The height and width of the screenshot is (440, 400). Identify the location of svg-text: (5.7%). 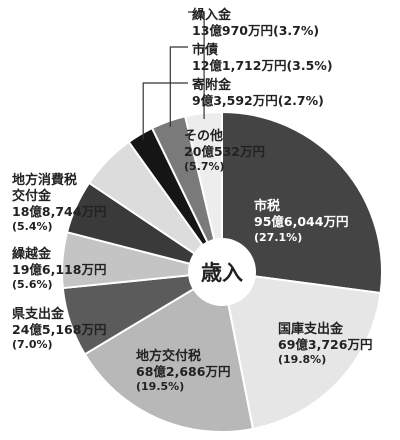
(204, 166).